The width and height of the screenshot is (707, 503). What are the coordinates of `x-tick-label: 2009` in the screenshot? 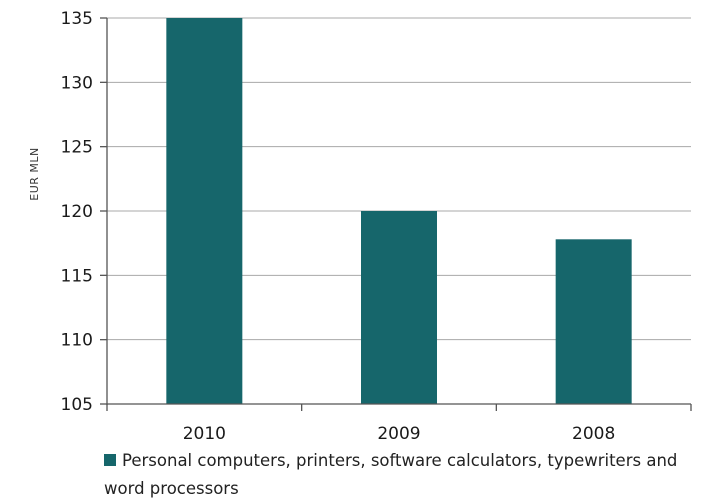 It's located at (398, 434).